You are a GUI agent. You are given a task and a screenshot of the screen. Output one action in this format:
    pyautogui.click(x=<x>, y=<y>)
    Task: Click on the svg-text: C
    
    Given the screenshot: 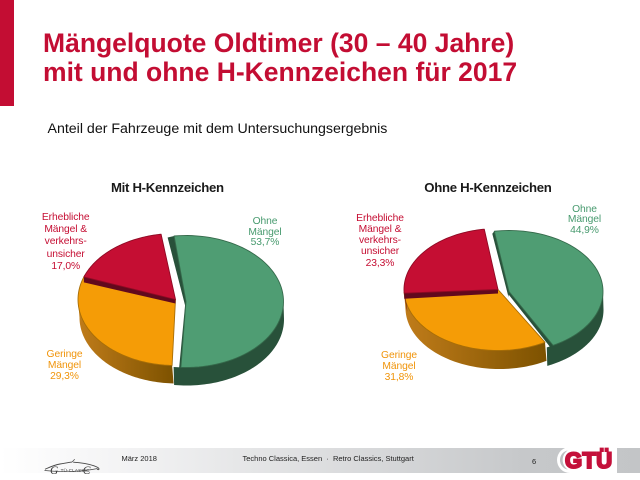 What is the action you would take?
    pyautogui.click(x=87, y=471)
    